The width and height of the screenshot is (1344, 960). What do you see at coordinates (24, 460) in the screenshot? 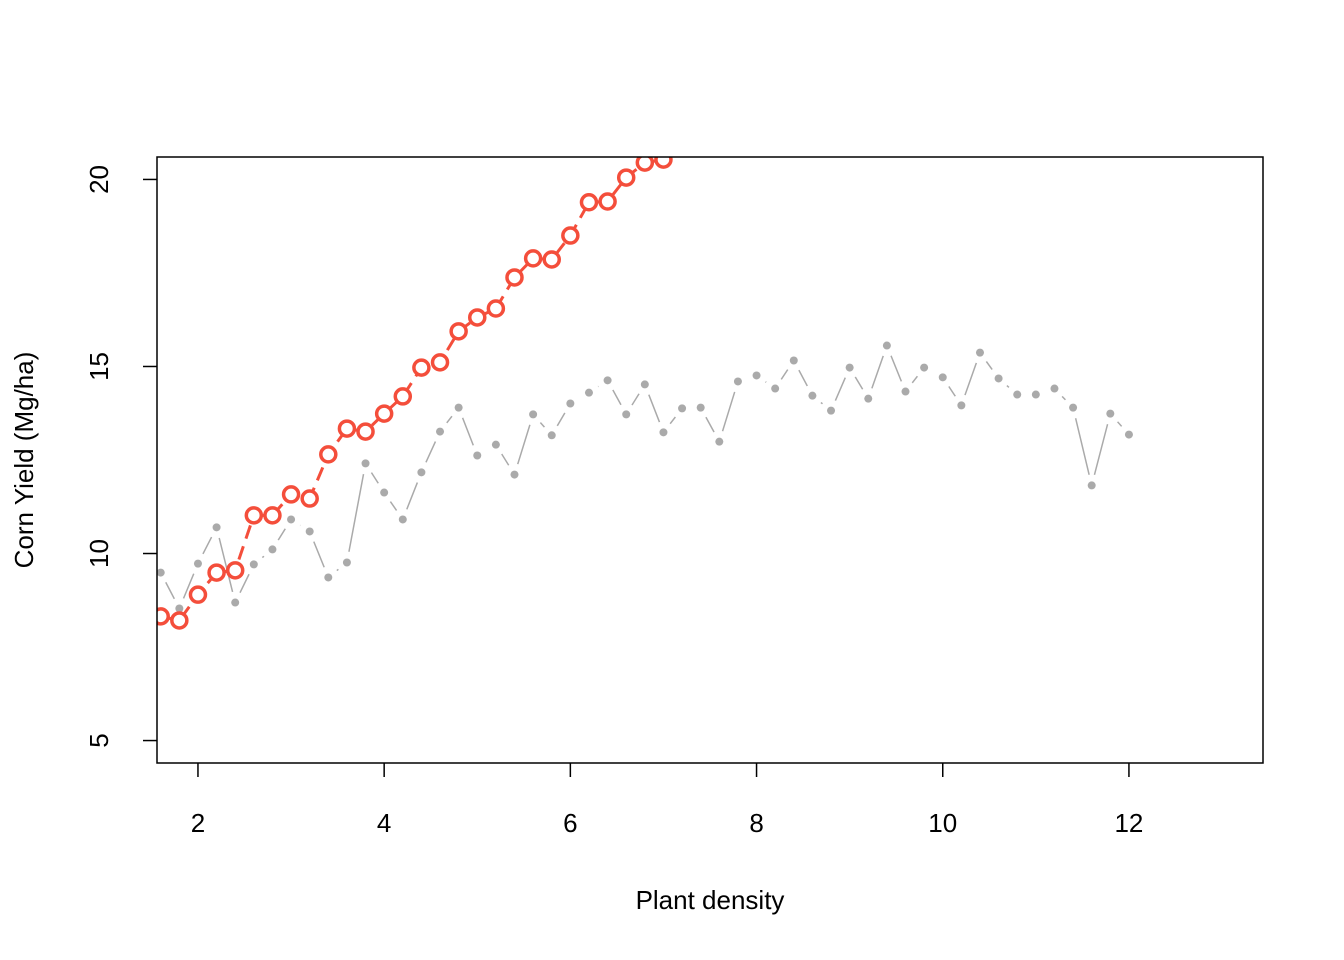
I see `y-axis-label: Corn Yield (Mg/ha)` at bounding box center [24, 460].